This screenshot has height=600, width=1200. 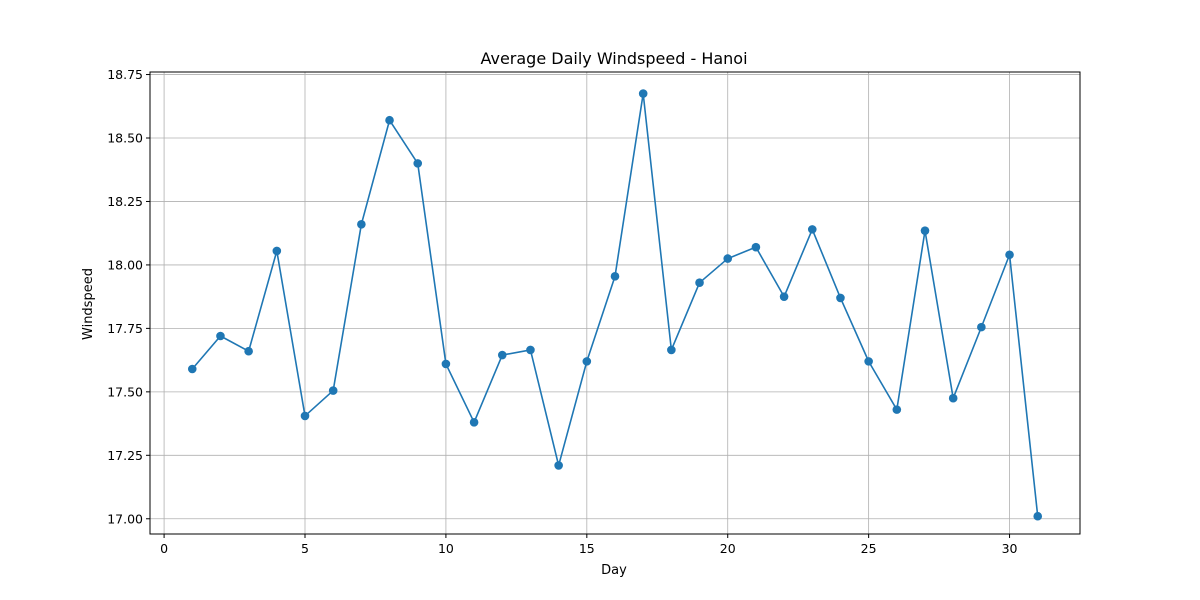 What do you see at coordinates (587, 548) in the screenshot?
I see `x-tick-label: 15` at bounding box center [587, 548].